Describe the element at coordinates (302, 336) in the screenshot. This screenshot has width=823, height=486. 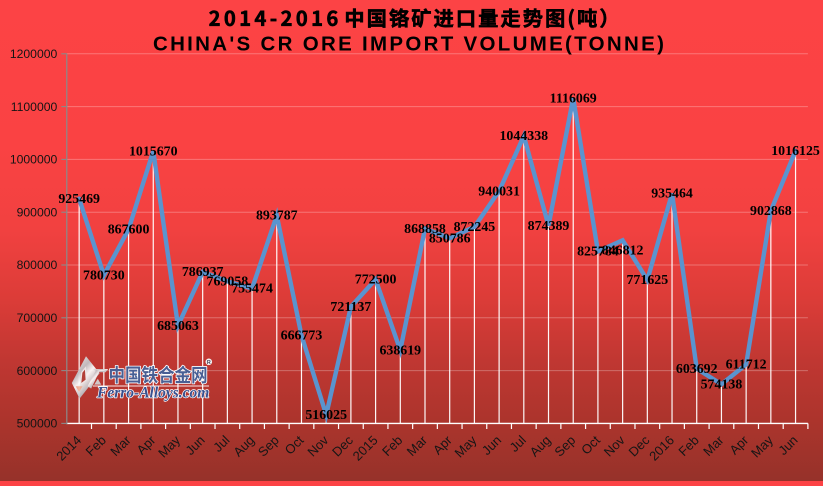
I see `svg-text: 666773` at that location.